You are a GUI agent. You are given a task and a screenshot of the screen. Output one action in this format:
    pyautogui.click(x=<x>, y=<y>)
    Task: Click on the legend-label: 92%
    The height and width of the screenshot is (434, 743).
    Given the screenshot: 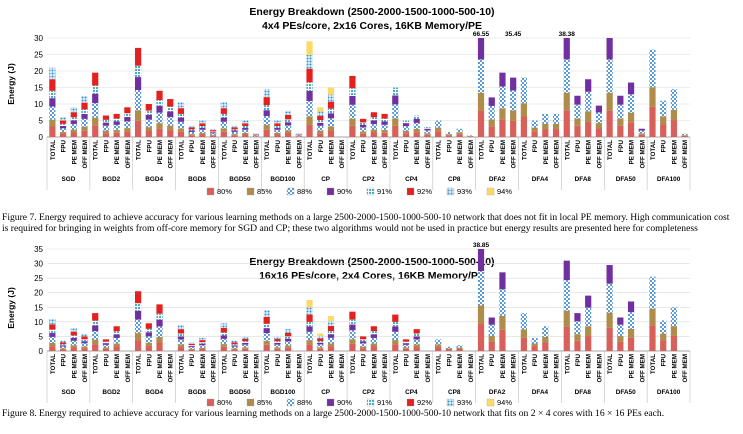 What is the action you would take?
    pyautogui.click(x=424, y=191)
    